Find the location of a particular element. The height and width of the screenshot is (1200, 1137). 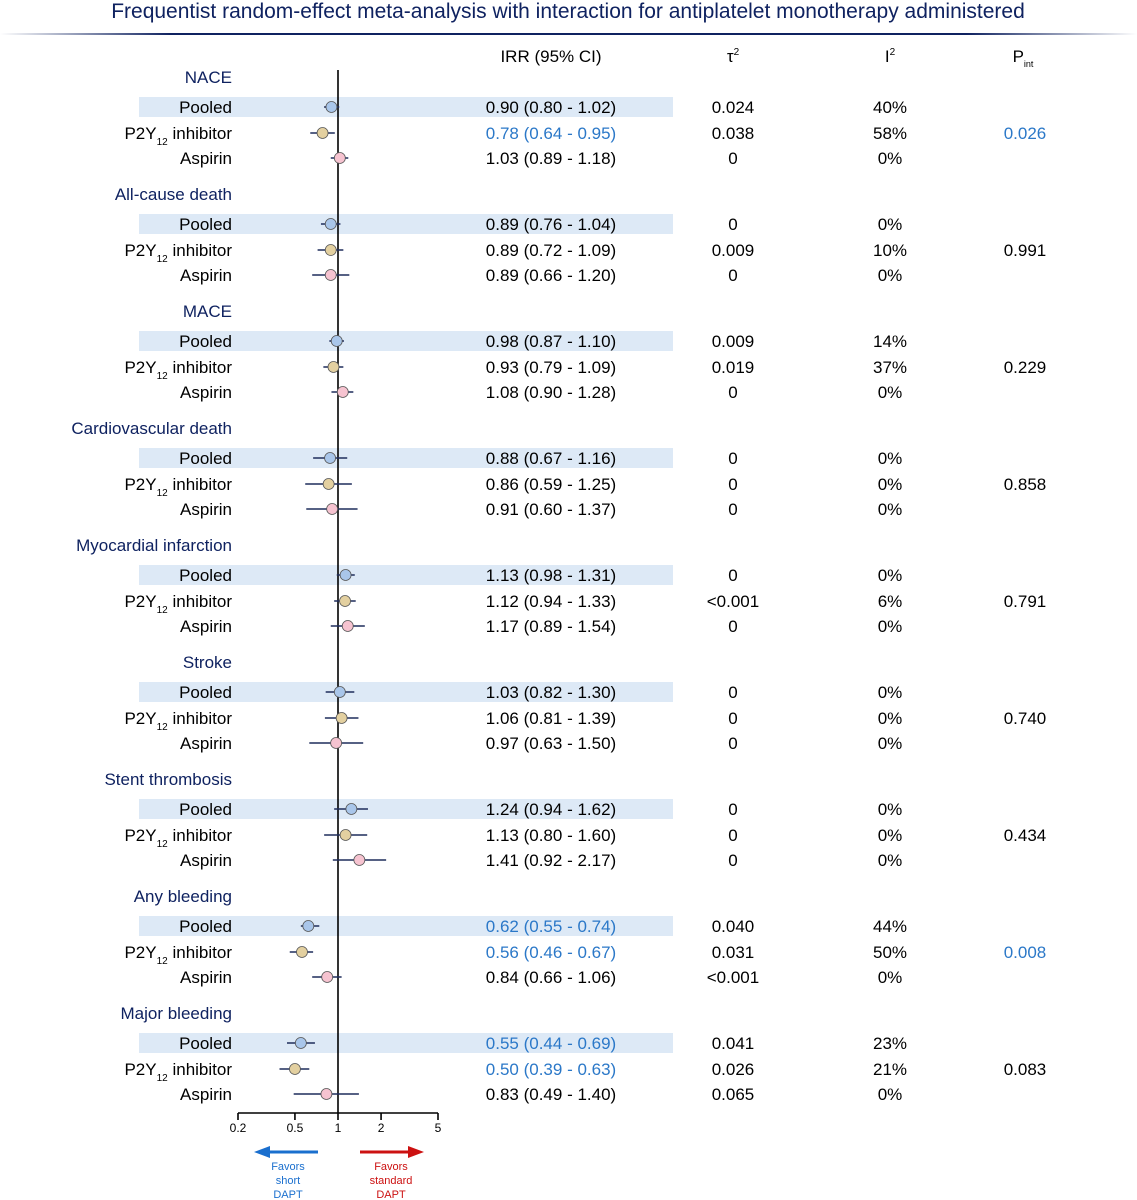

tau2-value: 0.065 is located at coordinates (733, 1094).